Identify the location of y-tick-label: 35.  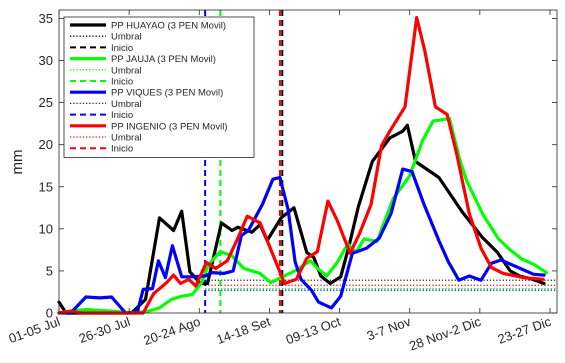
(46, 18).